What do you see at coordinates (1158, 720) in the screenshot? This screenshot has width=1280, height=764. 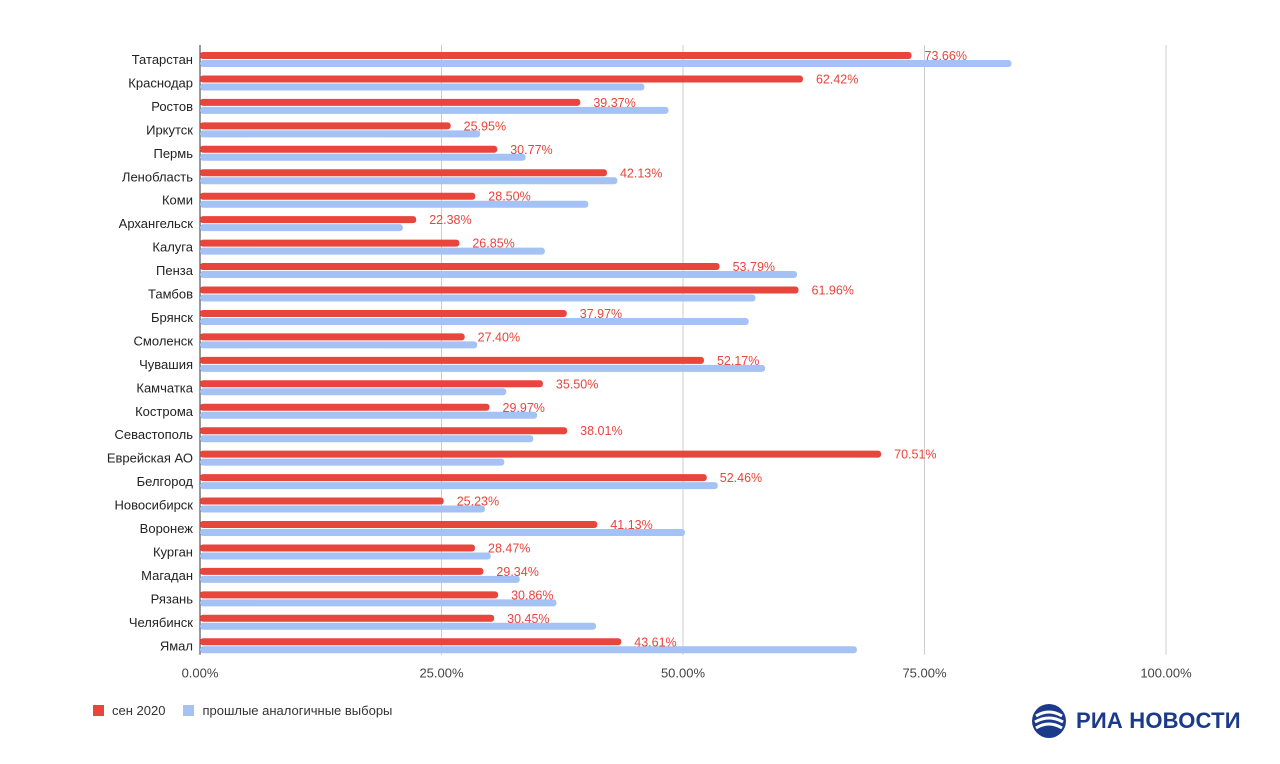 I see `ria-logo-text: РИА НОВОСТИ` at bounding box center [1158, 720].